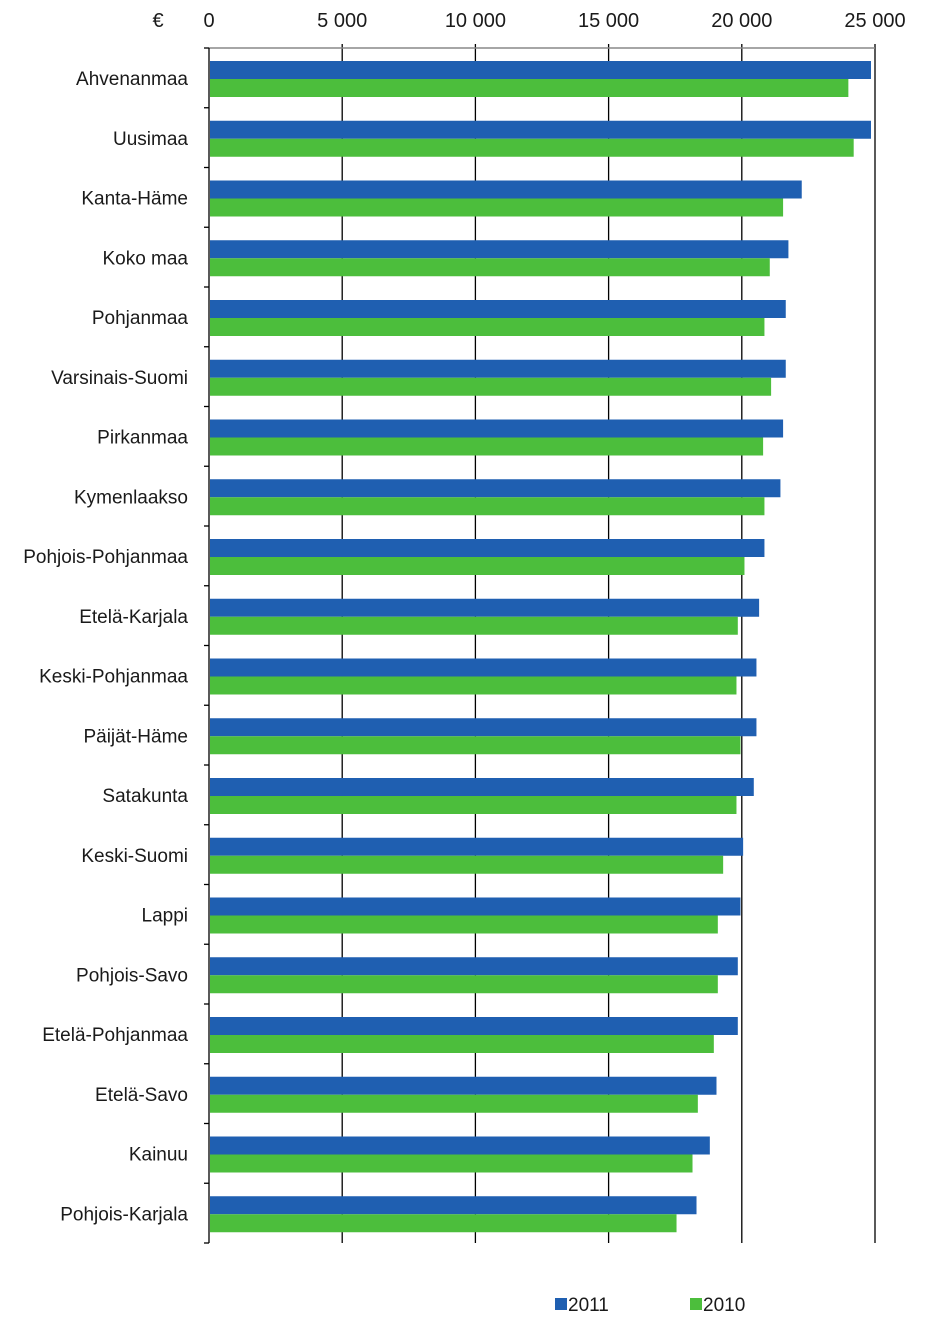 The image size is (933, 1320). What do you see at coordinates (588, 1305) in the screenshot?
I see `legend-label-2011: 2011` at bounding box center [588, 1305].